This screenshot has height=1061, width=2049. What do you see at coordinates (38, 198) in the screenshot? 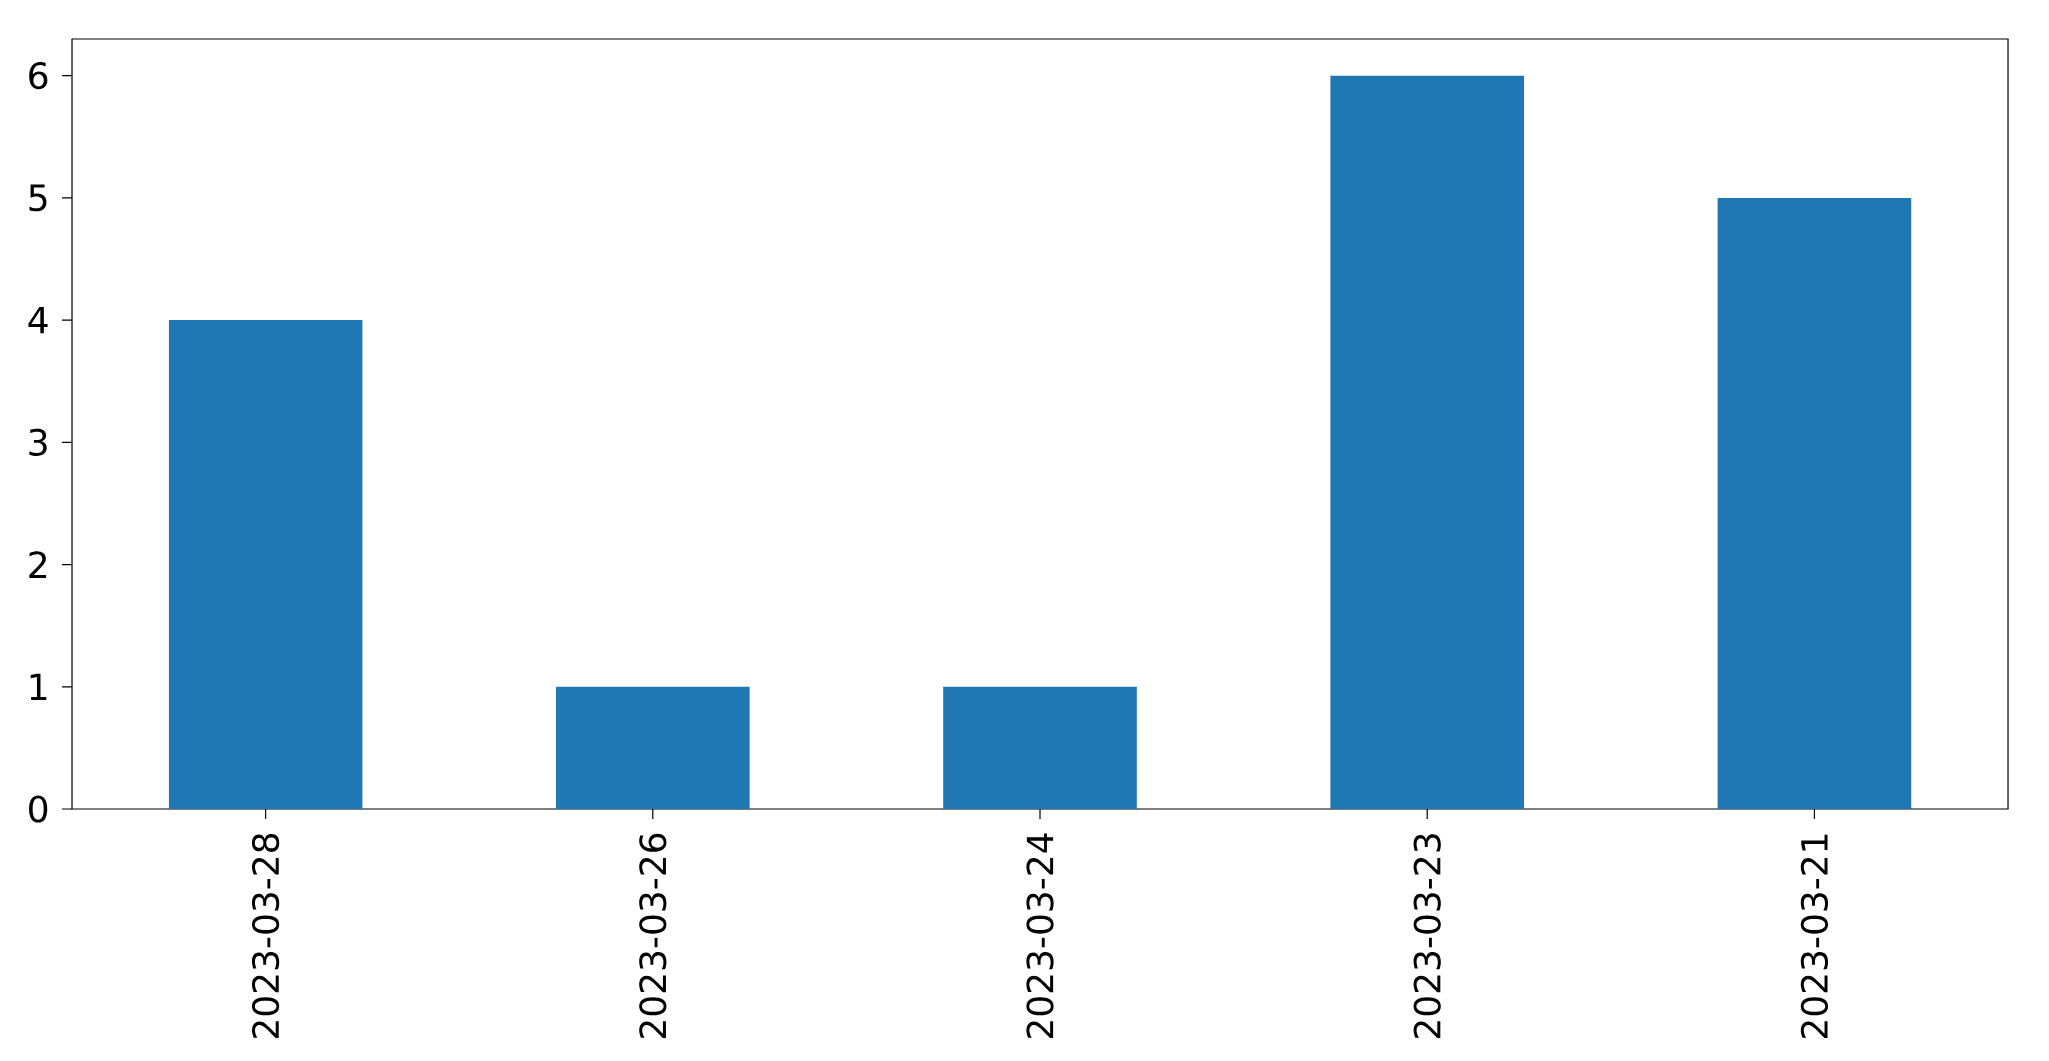
I see `y-tick-label: 5` at bounding box center [38, 198].